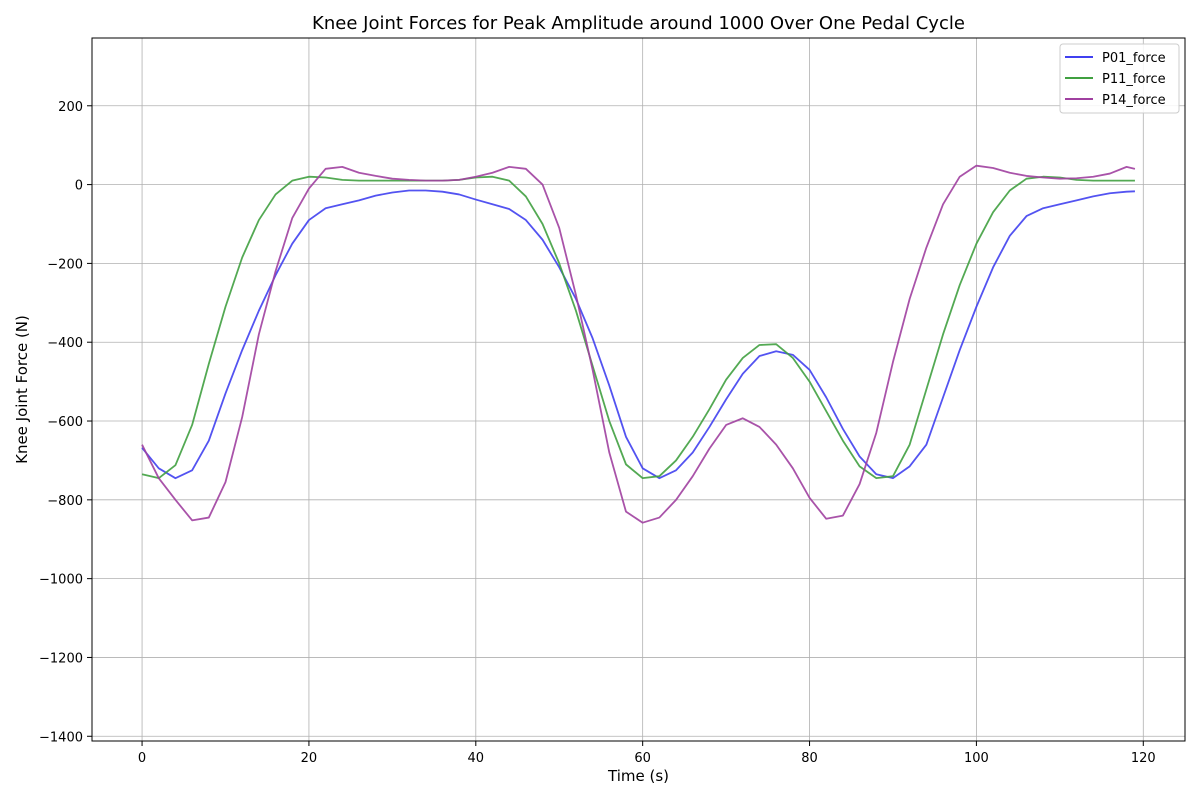 The height and width of the screenshot is (800, 1200). Describe the element at coordinates (476, 758) in the screenshot. I see `x-tick-label: 40` at that location.